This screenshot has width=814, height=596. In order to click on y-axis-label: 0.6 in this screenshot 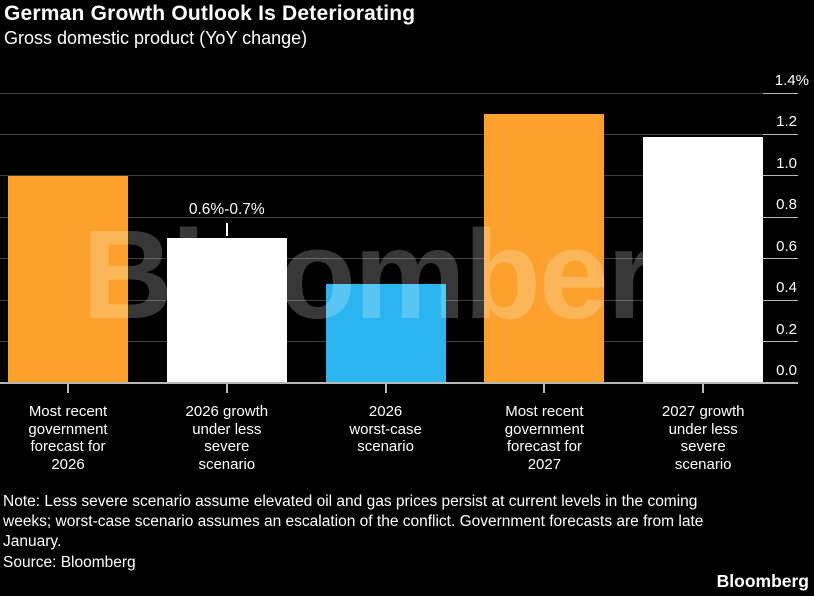, I will do `click(786, 246)`.